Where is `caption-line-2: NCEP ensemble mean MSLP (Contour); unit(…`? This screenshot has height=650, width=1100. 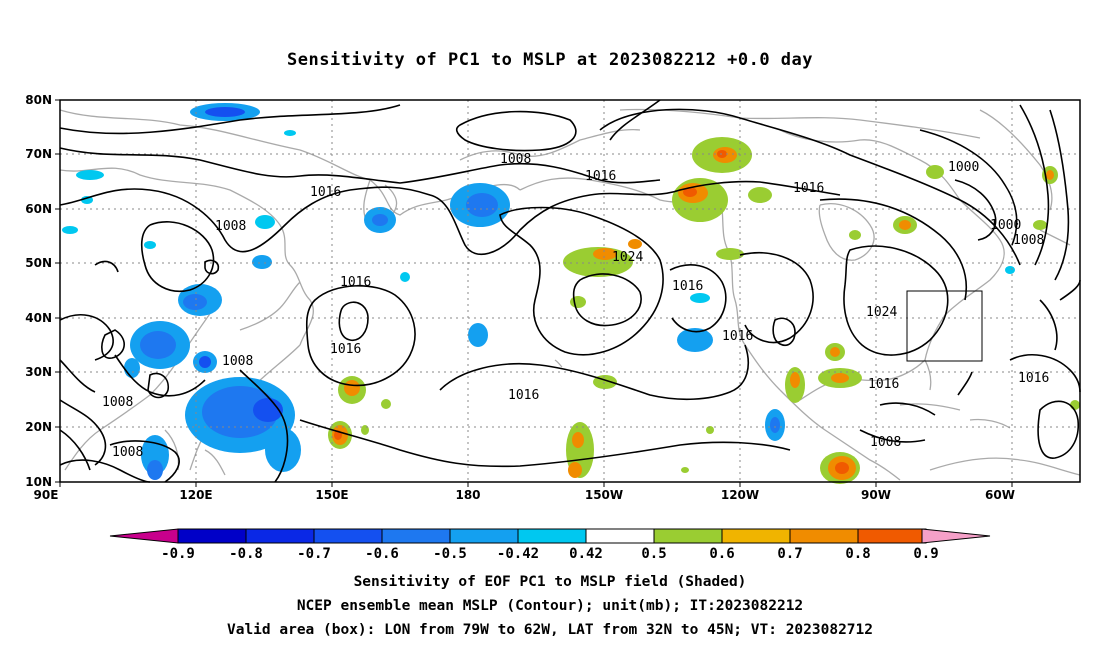
caption-line-2: NCEP ensemble mean MSLP (Contour); unit(… is located at coordinates (550, 606).